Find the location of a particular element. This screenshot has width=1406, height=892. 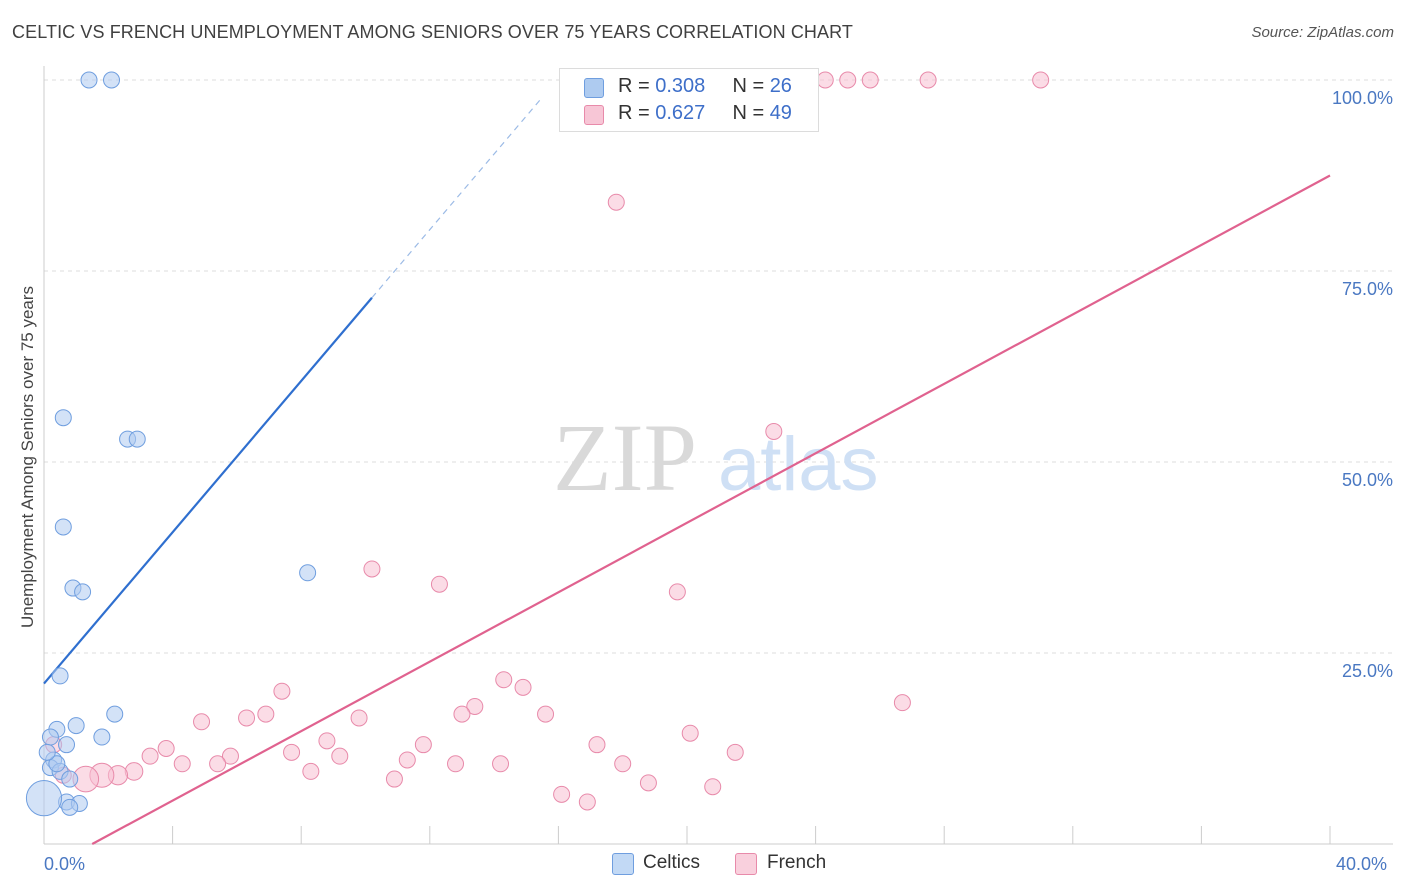

watermark-zip: ZIP is located at coordinates (625, 457).